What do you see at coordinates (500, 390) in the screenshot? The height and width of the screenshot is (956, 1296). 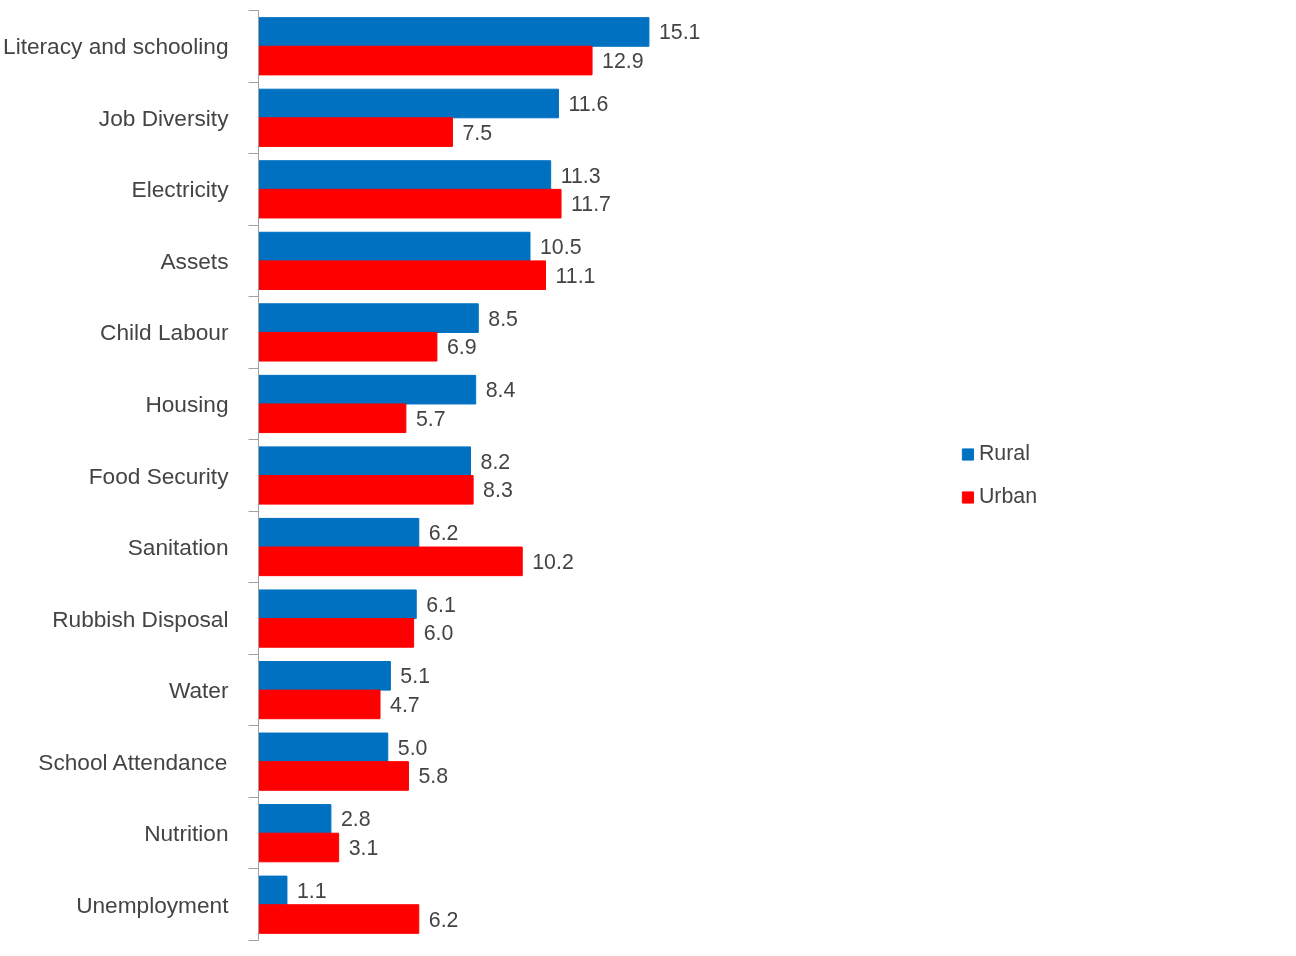 I see `data-label: 8.4` at bounding box center [500, 390].